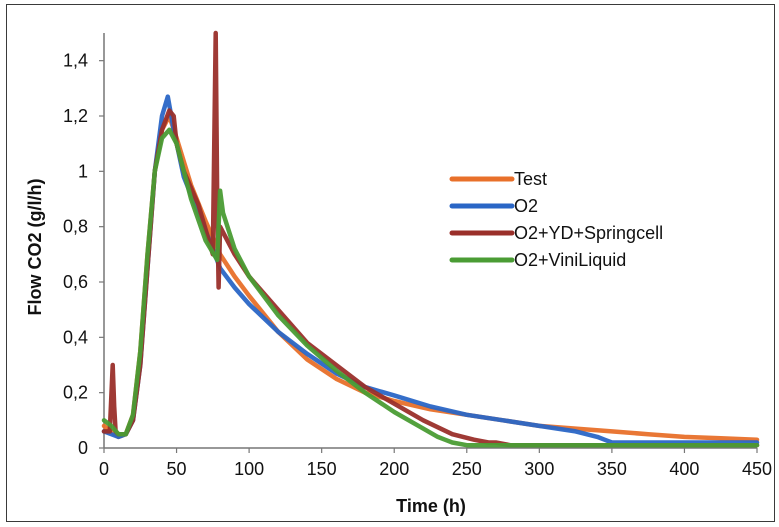 The image size is (779, 527). What do you see at coordinates (467, 469) in the screenshot?
I see `x-tick-label: 250` at bounding box center [467, 469].